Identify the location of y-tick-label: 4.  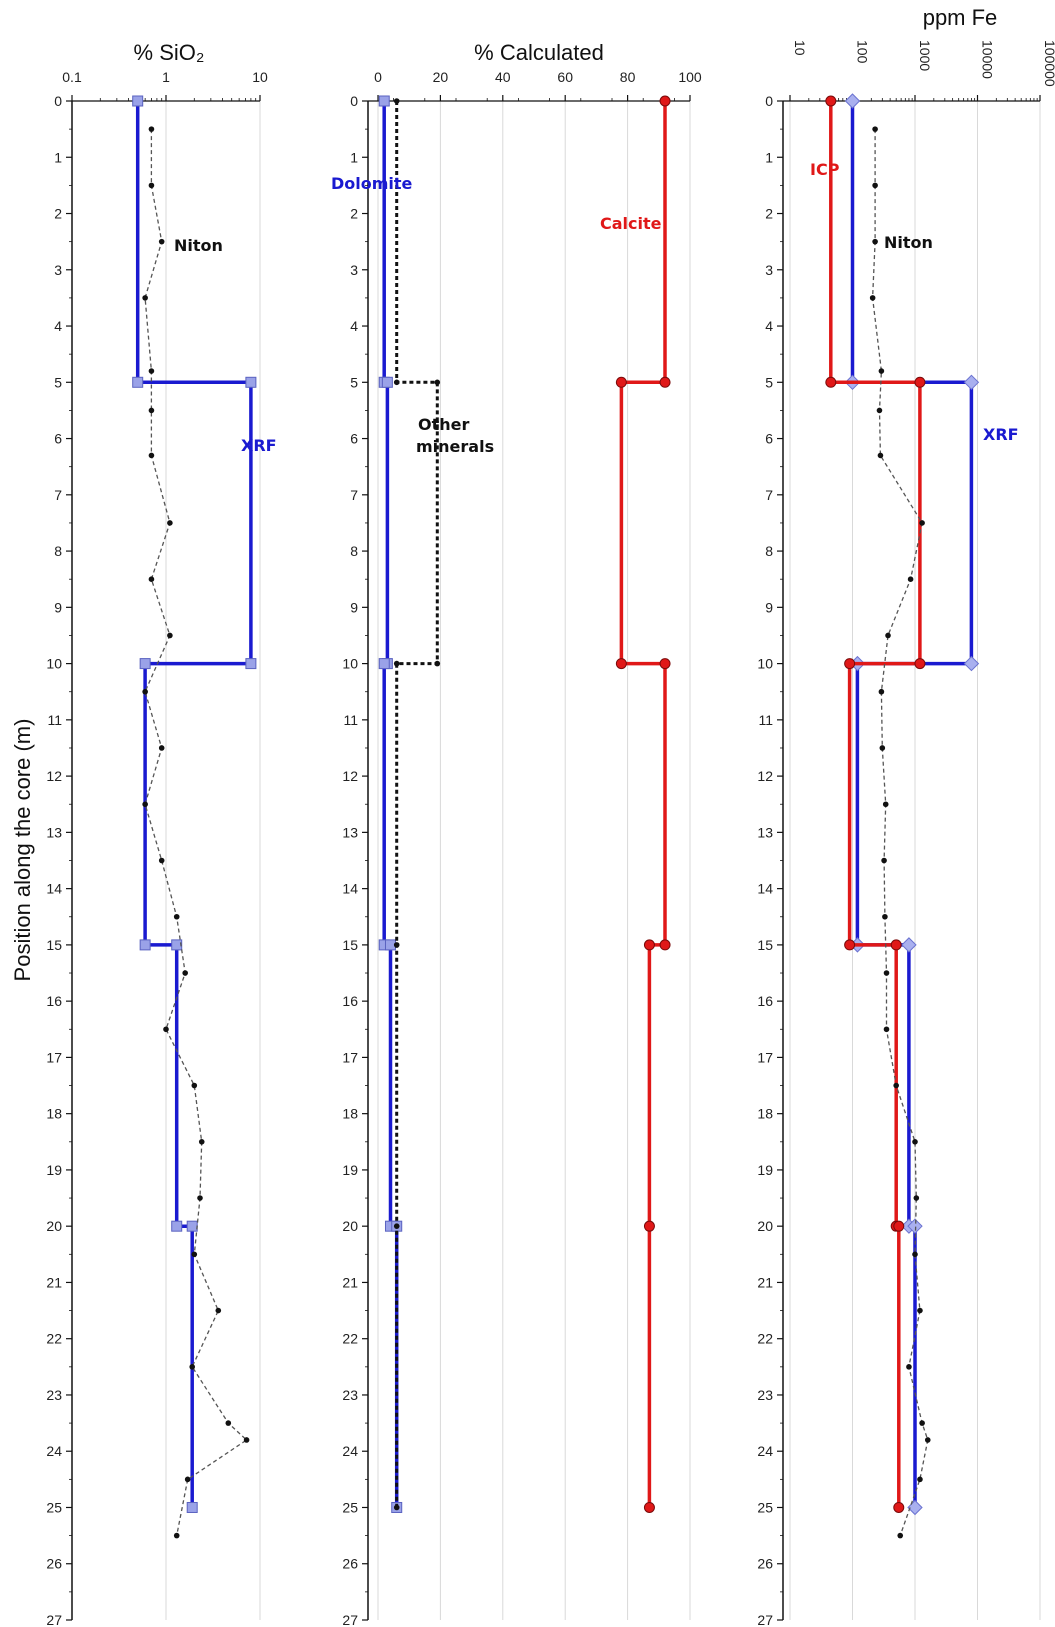
(769, 326).